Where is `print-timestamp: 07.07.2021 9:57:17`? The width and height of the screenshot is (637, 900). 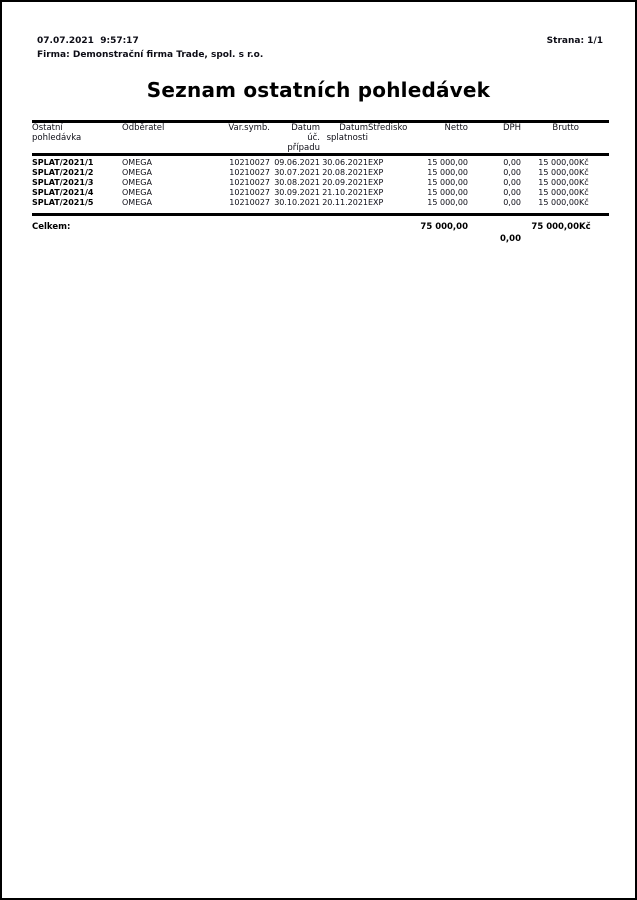
print-timestamp: 07.07.2021 9:57:17 is located at coordinates (88, 41).